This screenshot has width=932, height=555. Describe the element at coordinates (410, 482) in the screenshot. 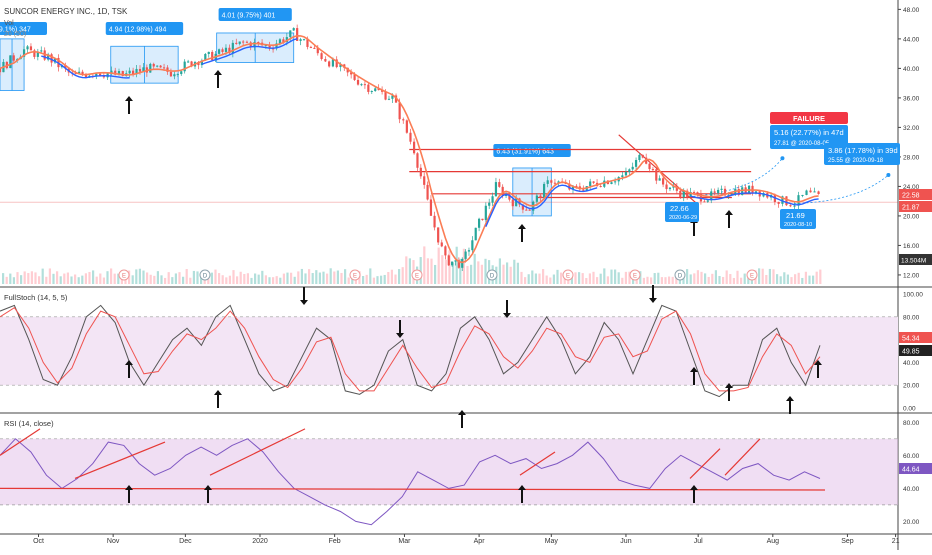

I see `rsi-line` at that location.